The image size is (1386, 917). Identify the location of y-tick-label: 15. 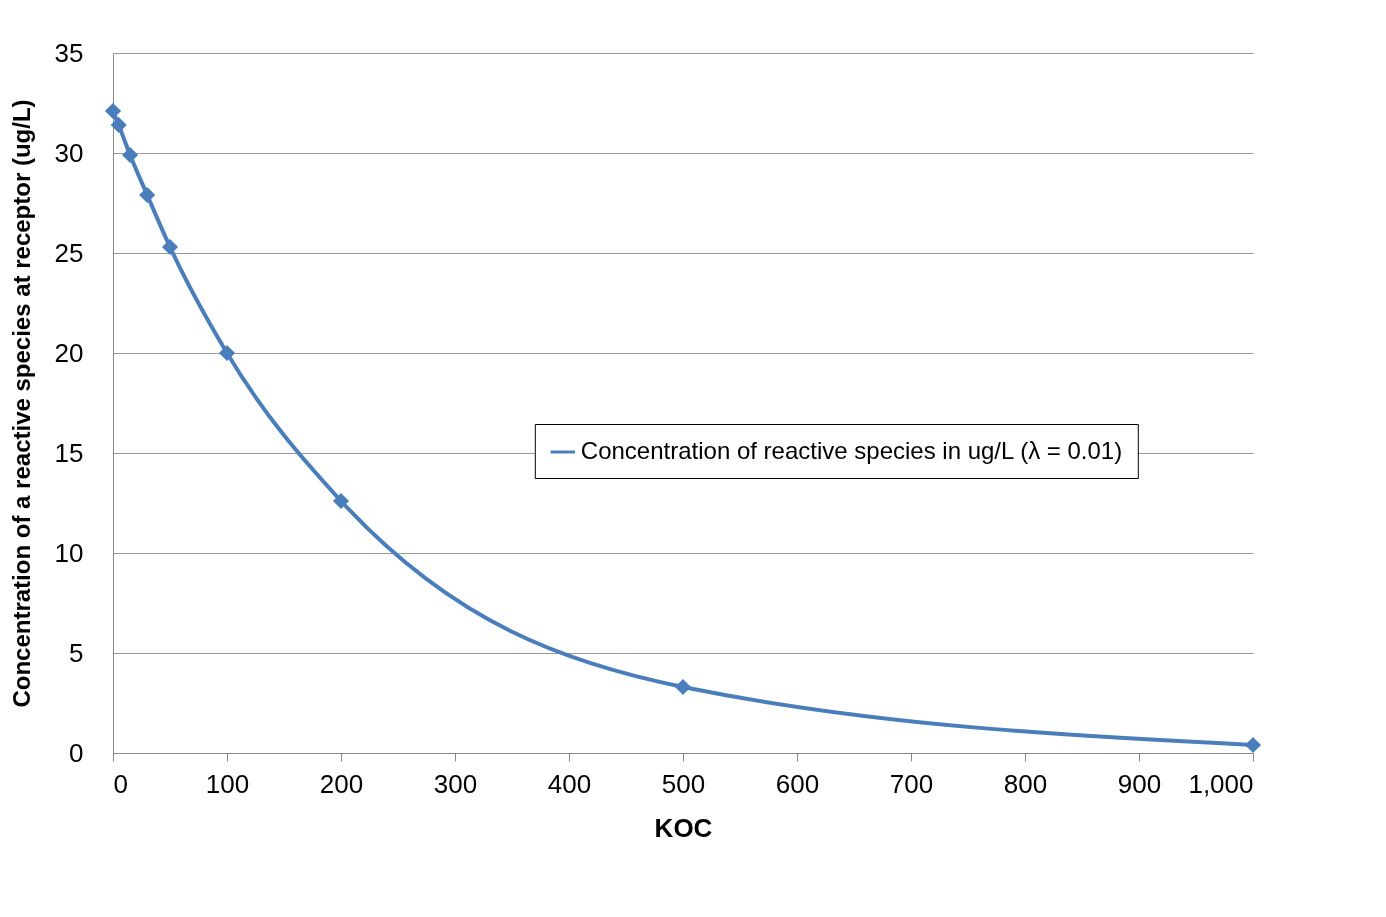
(69, 452).